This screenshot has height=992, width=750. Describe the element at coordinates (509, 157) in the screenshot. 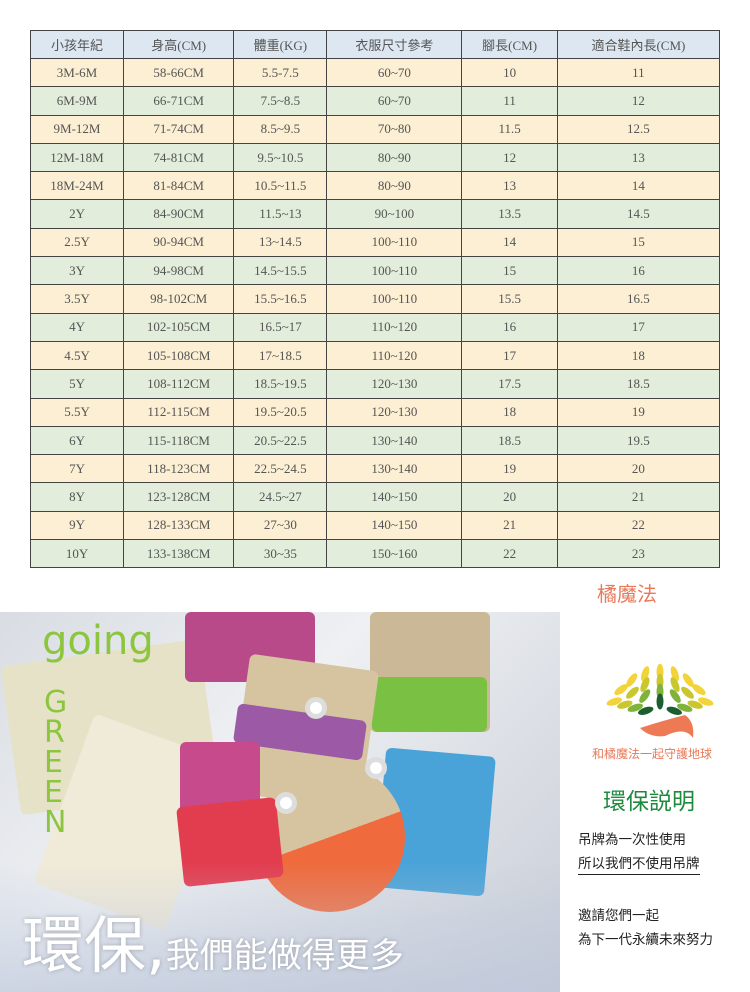

I see `table-cell: 12` at that location.